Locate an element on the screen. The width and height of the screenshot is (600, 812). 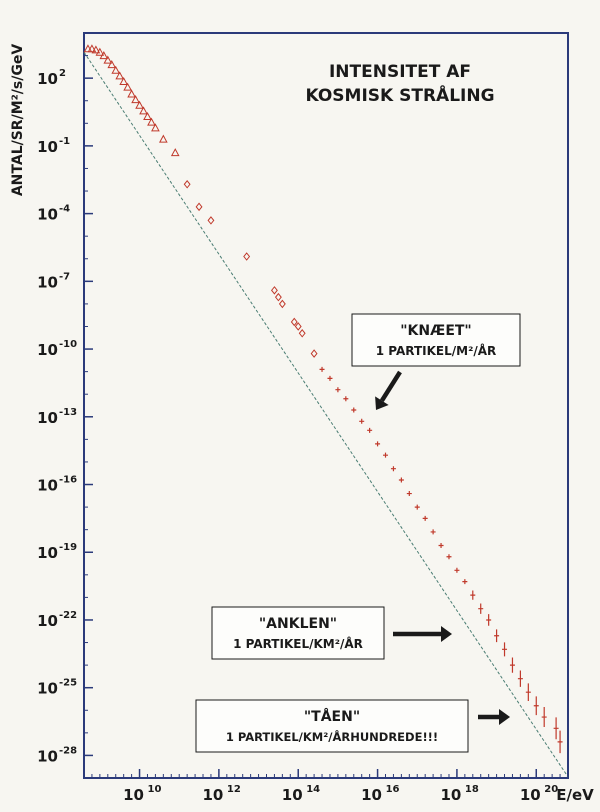
toe-arrow-head is located at coordinates (504, 717).